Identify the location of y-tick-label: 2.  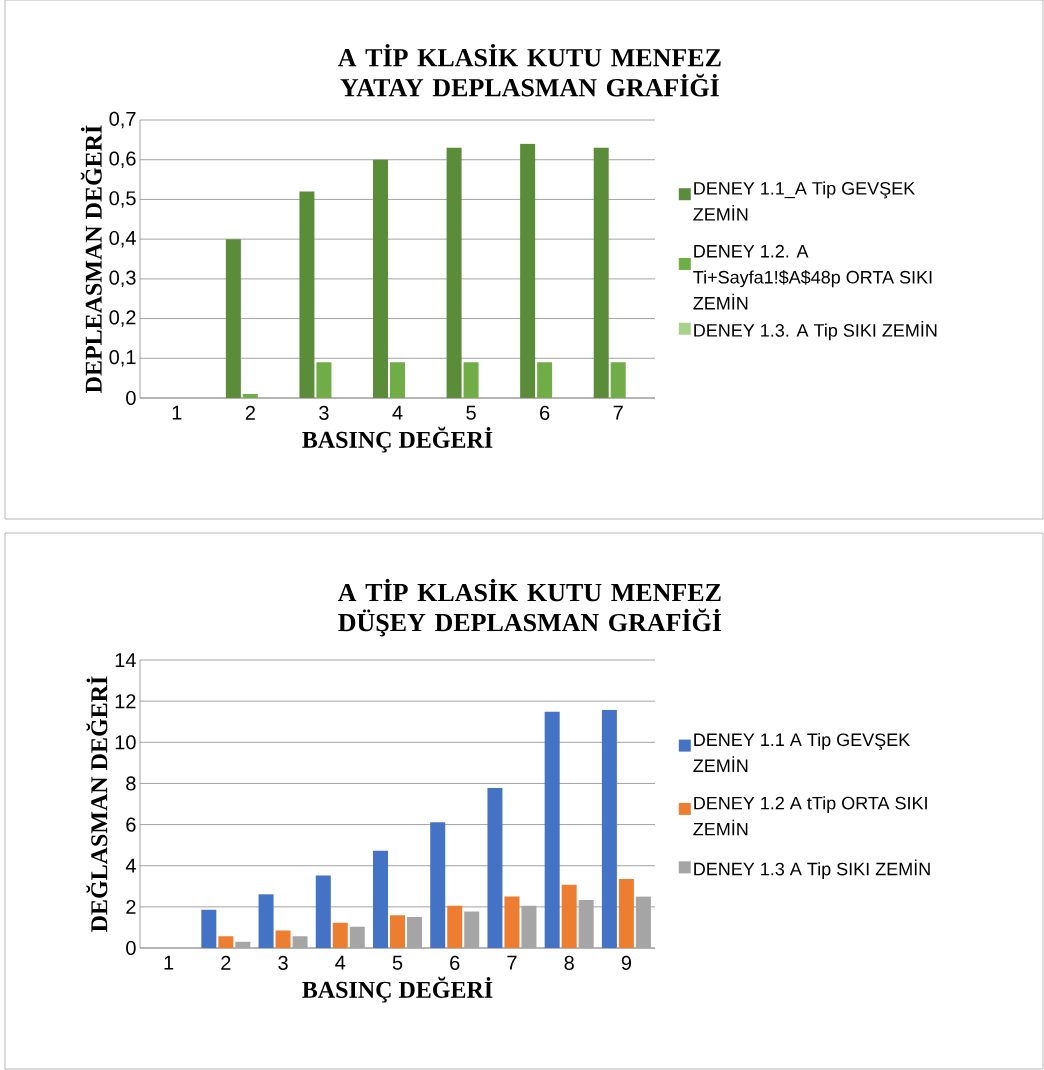
(131, 906).